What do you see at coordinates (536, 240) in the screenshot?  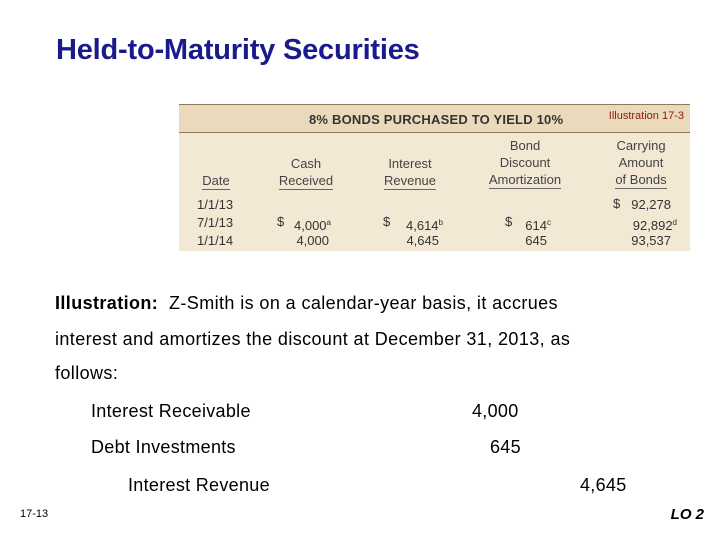 I see `row3-amort: 645` at bounding box center [536, 240].